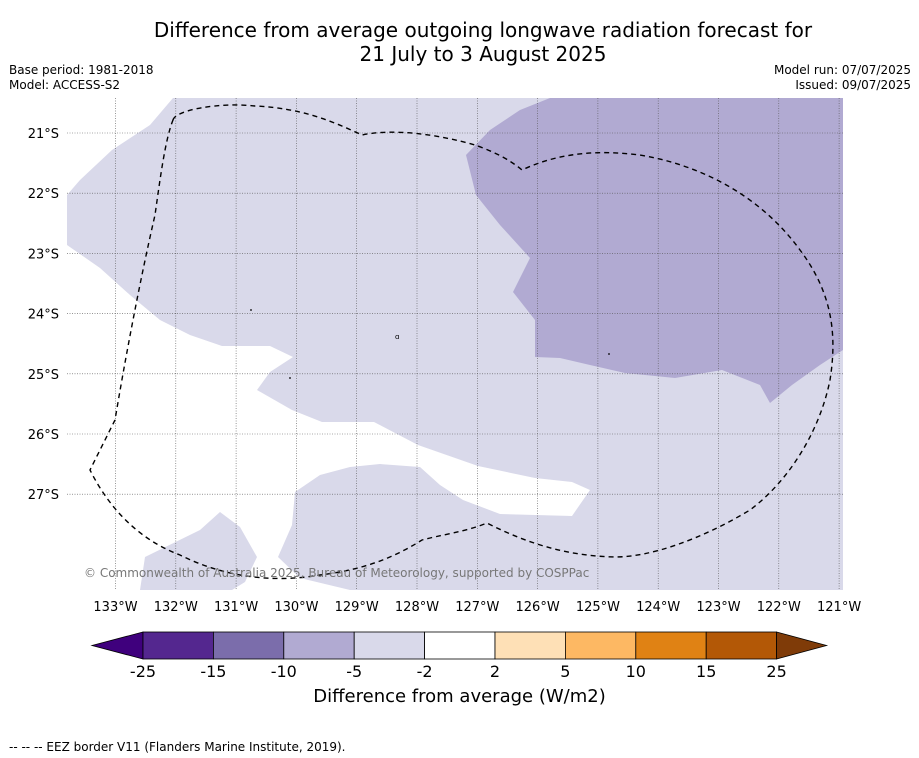 The width and height of the screenshot is (919, 758). What do you see at coordinates (718, 607) in the screenshot?
I see `longitude-label: 123°W` at bounding box center [718, 607].